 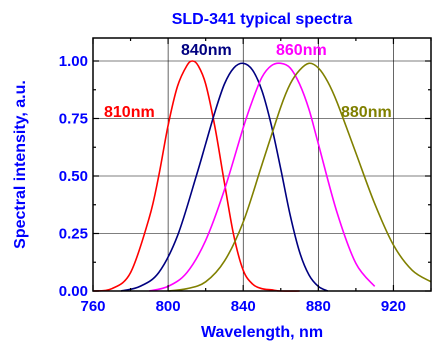 What do you see at coordinates (318, 306) in the screenshot?
I see `x-tick-label: 880` at bounding box center [318, 306].